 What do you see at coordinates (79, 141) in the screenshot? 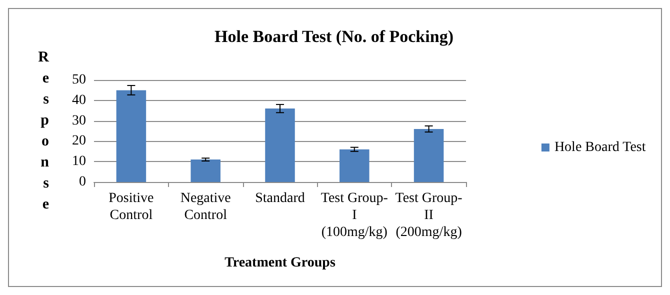
I see `y-tick-label: 20` at bounding box center [79, 141].